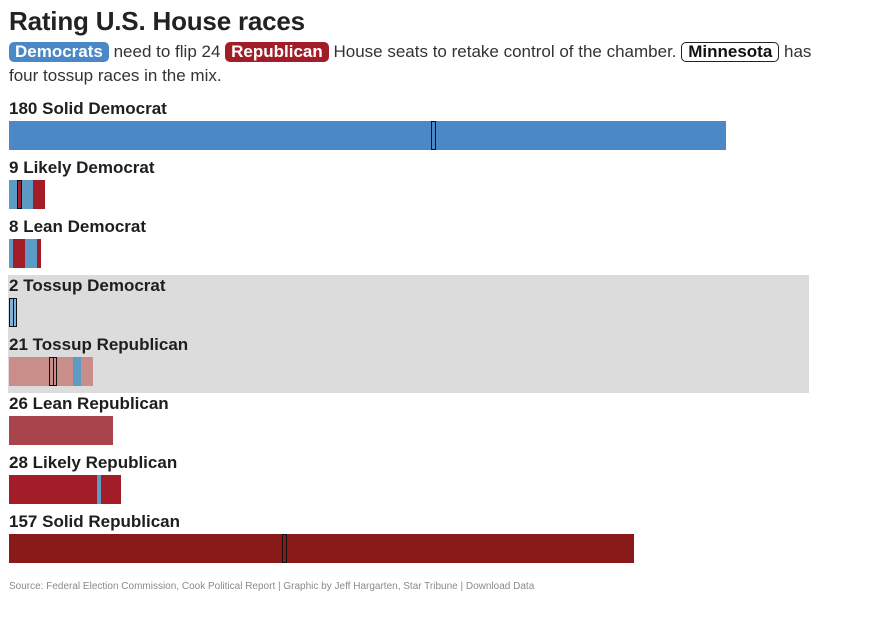 This screenshot has width=876, height=619. What do you see at coordinates (104, 108) in the screenshot?
I see `label-text: Solid Democrat` at bounding box center [104, 108].